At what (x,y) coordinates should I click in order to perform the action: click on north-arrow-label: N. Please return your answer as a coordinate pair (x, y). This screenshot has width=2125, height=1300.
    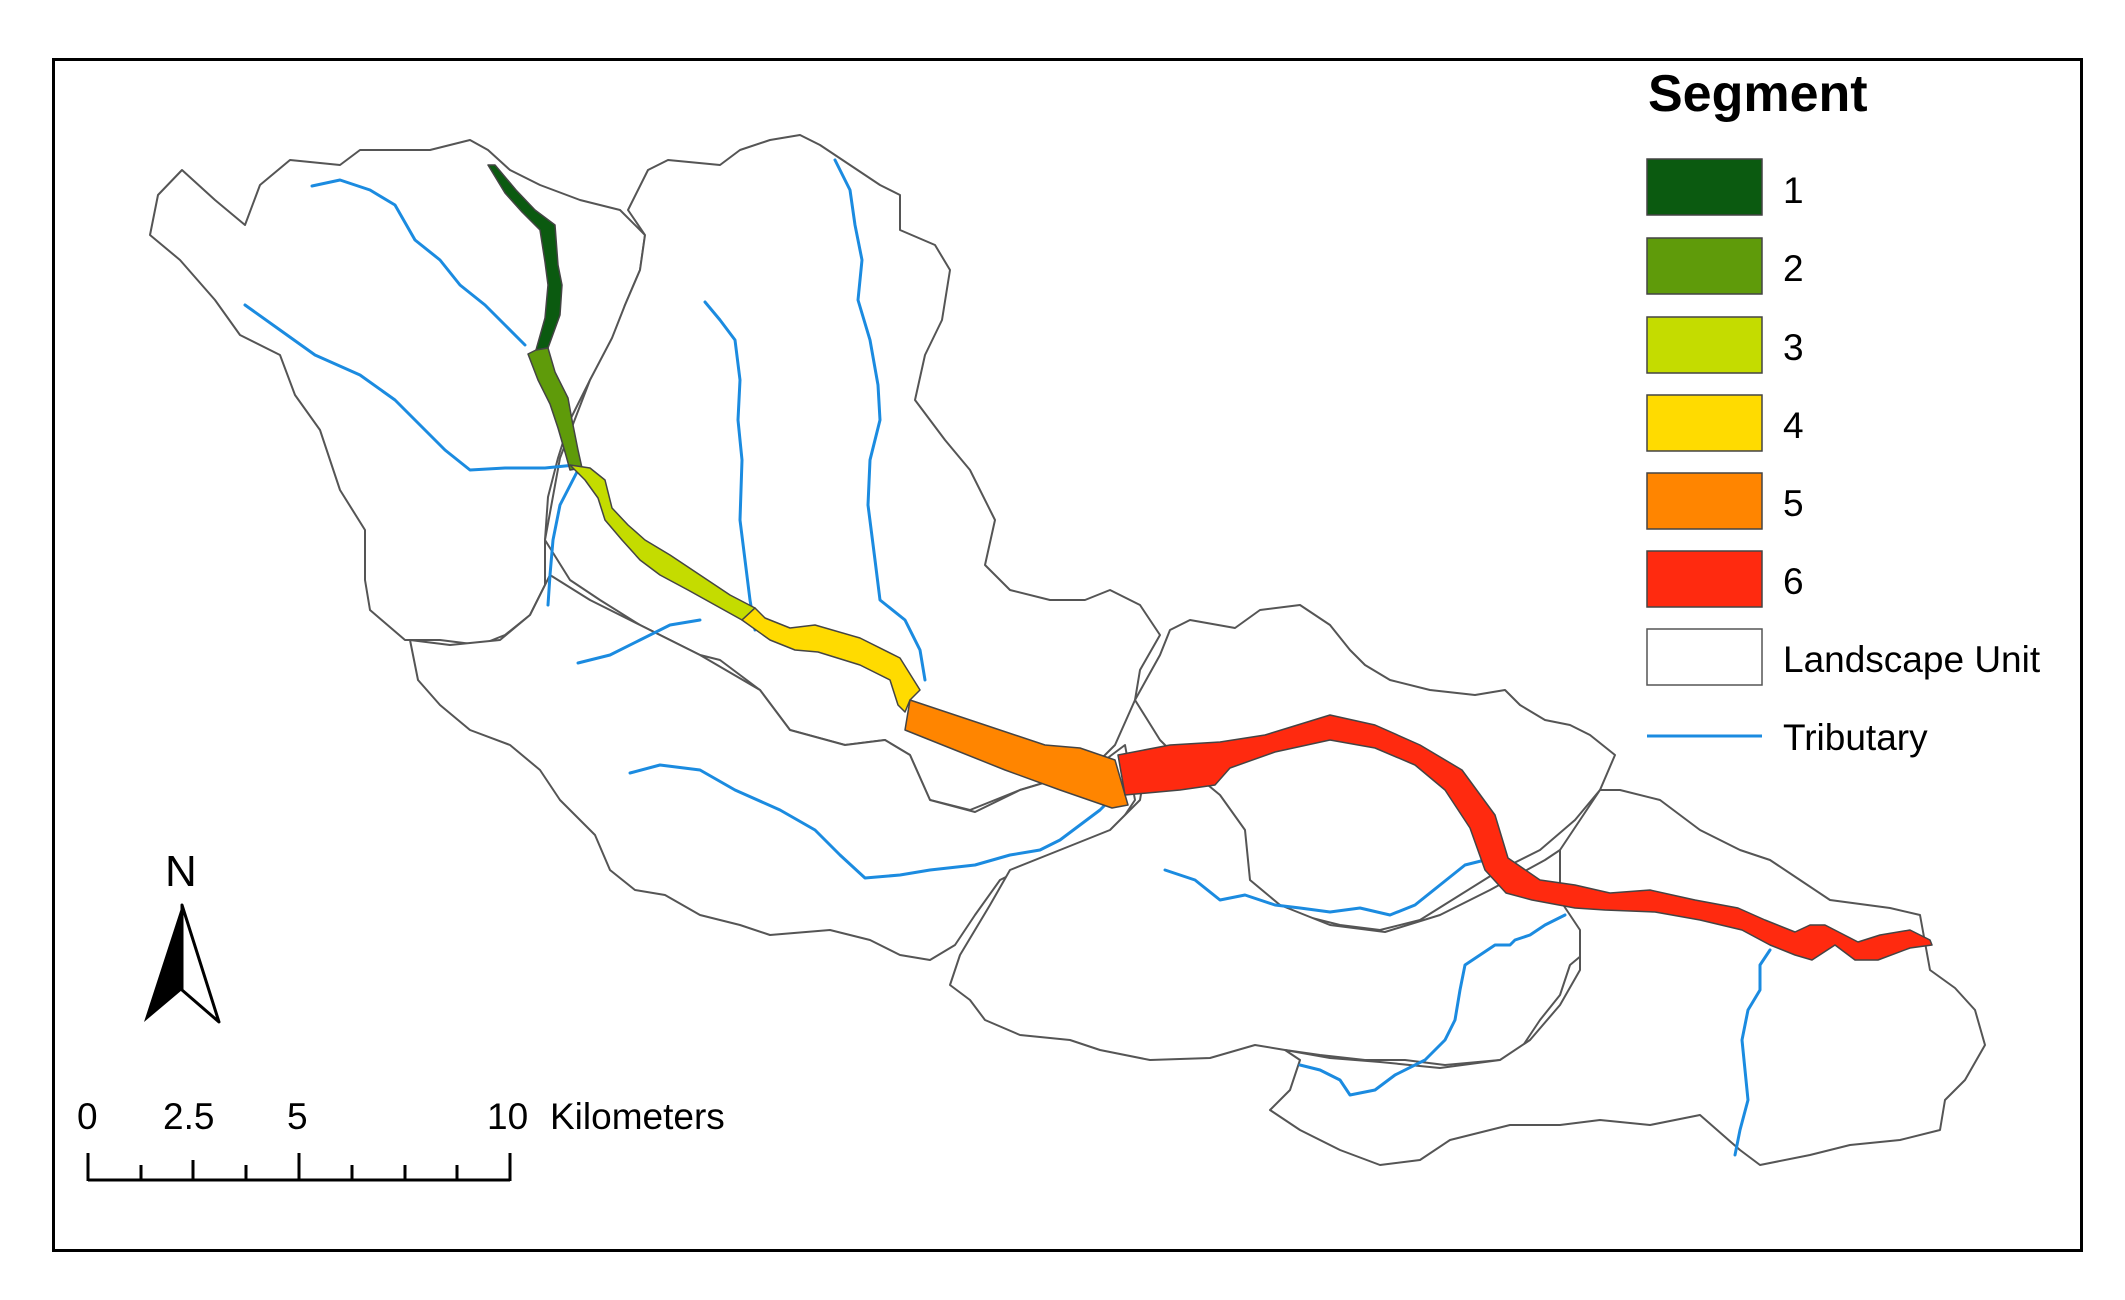
    Looking at the image, I should click on (181, 871).